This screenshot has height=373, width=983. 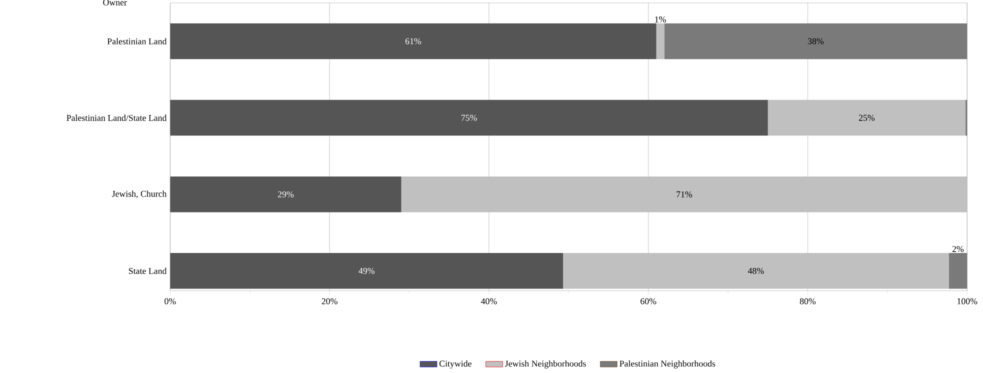 I want to click on data-label: 25%, so click(x=866, y=117).